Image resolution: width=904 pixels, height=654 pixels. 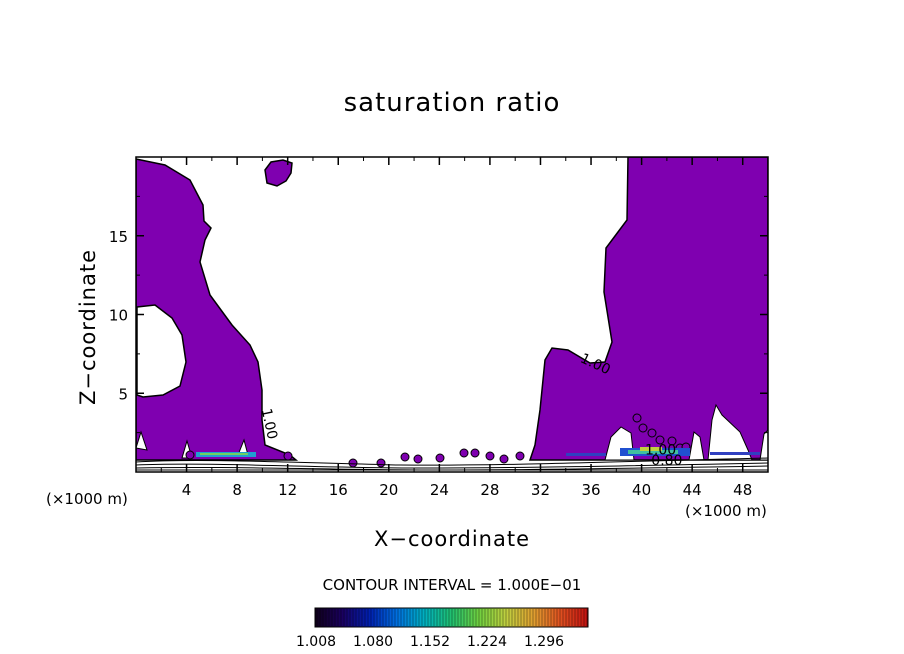 What do you see at coordinates (641, 490) in the screenshot?
I see `x-tick-label-40: 40` at bounding box center [641, 490].